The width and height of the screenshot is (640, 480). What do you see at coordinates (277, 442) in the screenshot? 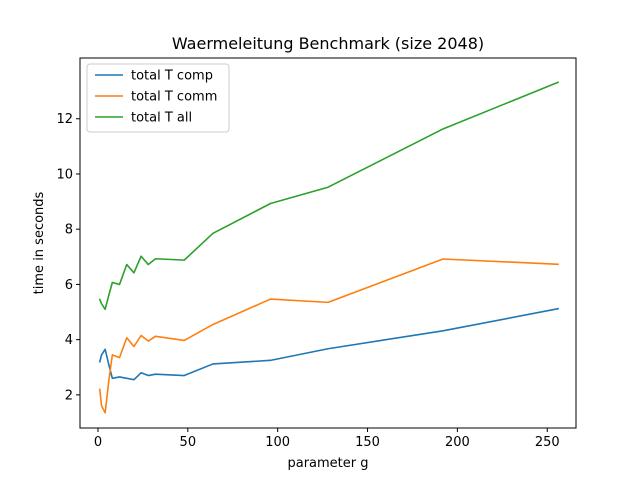
I see `x-tick-label: 100` at bounding box center [277, 442].